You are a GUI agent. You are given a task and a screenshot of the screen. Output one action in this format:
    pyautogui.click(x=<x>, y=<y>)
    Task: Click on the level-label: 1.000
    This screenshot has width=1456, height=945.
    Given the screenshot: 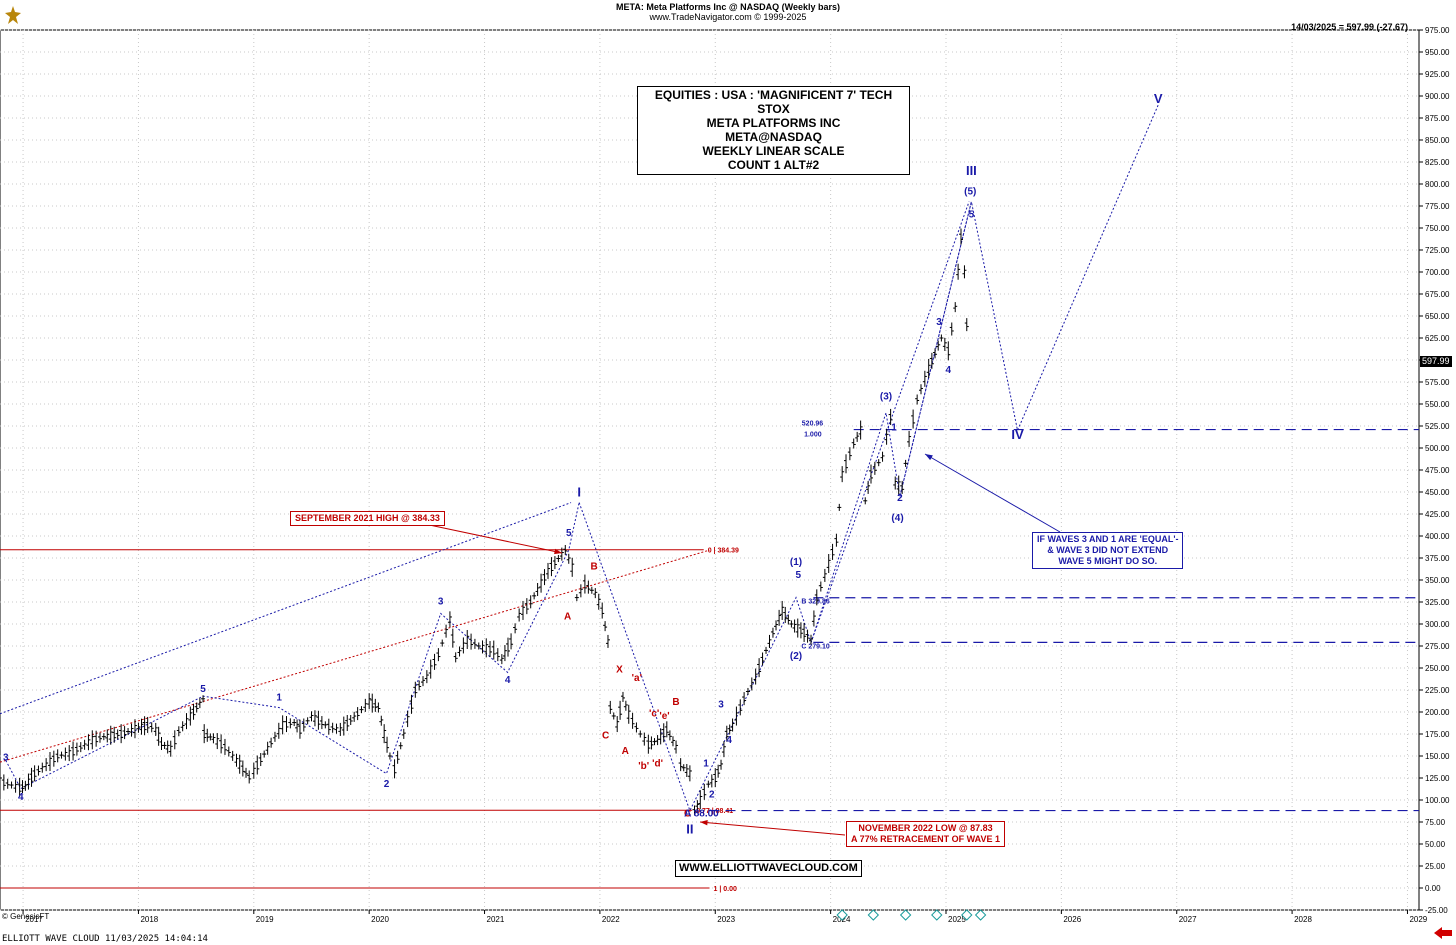 What is the action you would take?
    pyautogui.click(x=813, y=435)
    